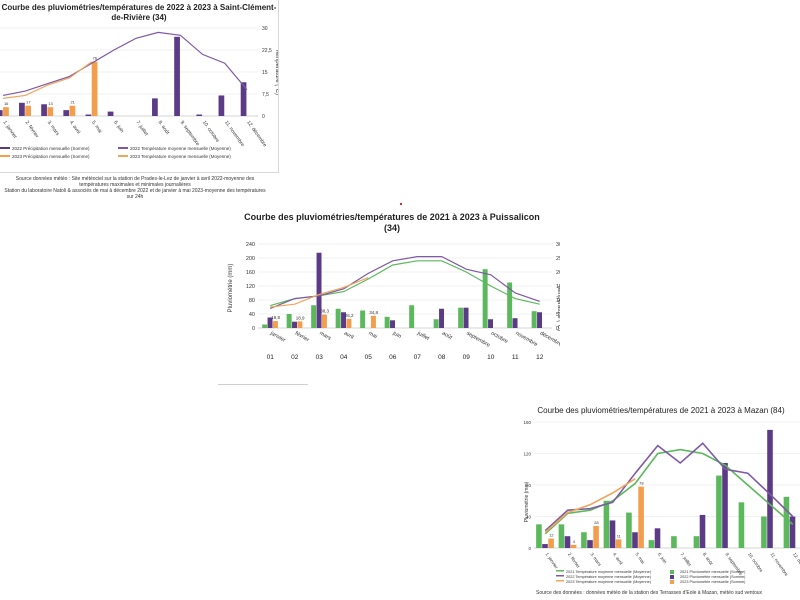  Describe the element at coordinates (50, 103) in the screenshot. I see `data-label: 13` at that location.